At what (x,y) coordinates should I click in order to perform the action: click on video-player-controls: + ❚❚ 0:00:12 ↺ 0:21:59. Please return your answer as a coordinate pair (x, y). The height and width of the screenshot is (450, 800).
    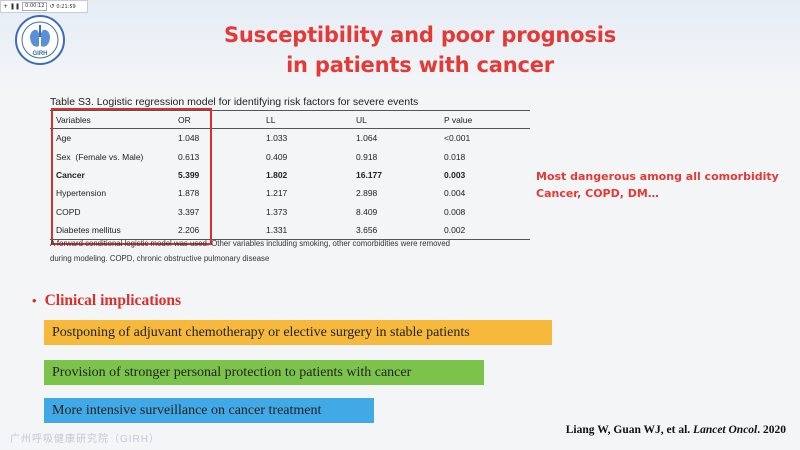
    Looking at the image, I should click on (44, 6).